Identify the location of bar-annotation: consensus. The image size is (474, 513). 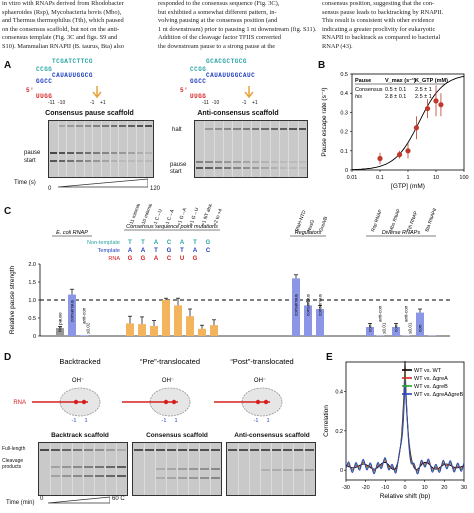
(72, 310).